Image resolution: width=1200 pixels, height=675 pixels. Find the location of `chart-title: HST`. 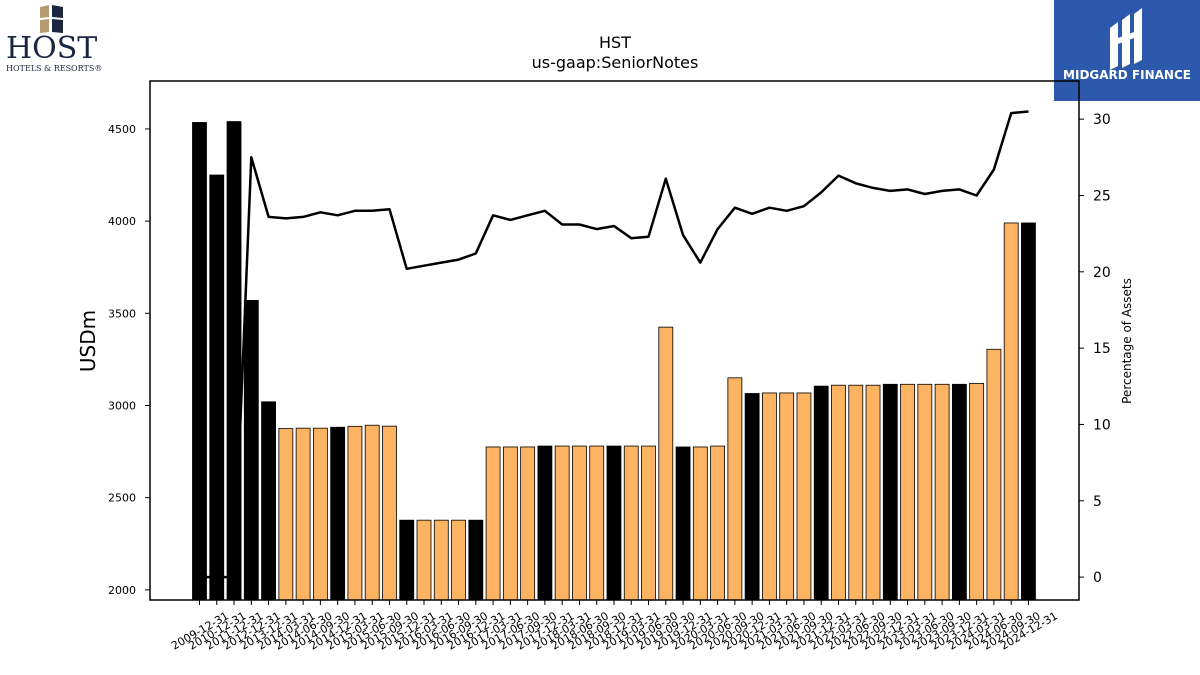

chart-title: HST is located at coordinates (615, 42).